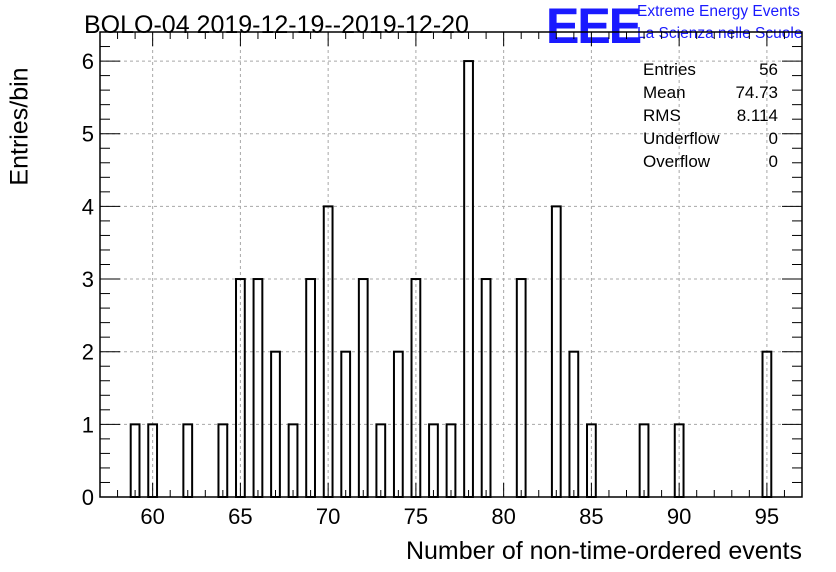 Image resolution: width=836 pixels, height=572 pixels. Describe the element at coordinates (768, 69) in the screenshot. I see `stat-value: 56` at that location.